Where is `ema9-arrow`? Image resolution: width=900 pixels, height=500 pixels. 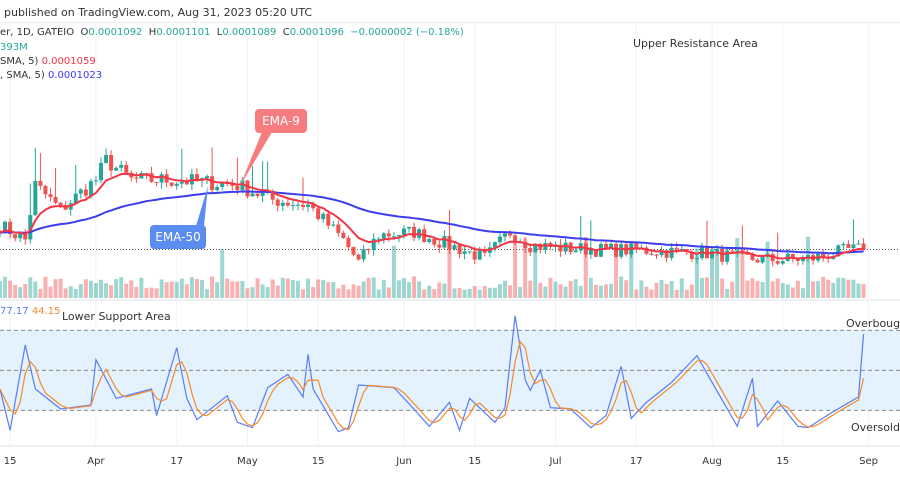
ema9-arrow is located at coordinates (256, 159).